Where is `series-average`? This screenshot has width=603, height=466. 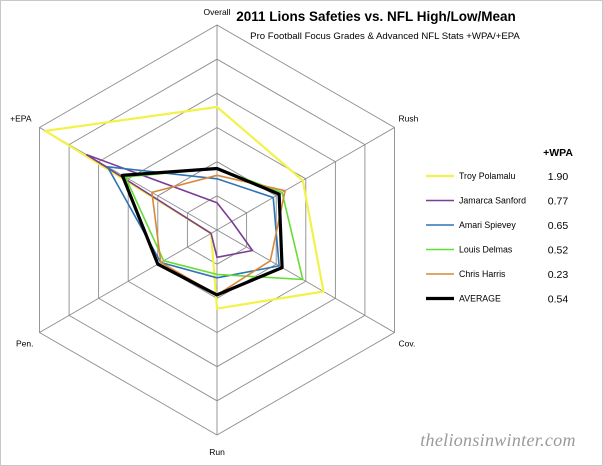 series-average is located at coordinates (202, 231).